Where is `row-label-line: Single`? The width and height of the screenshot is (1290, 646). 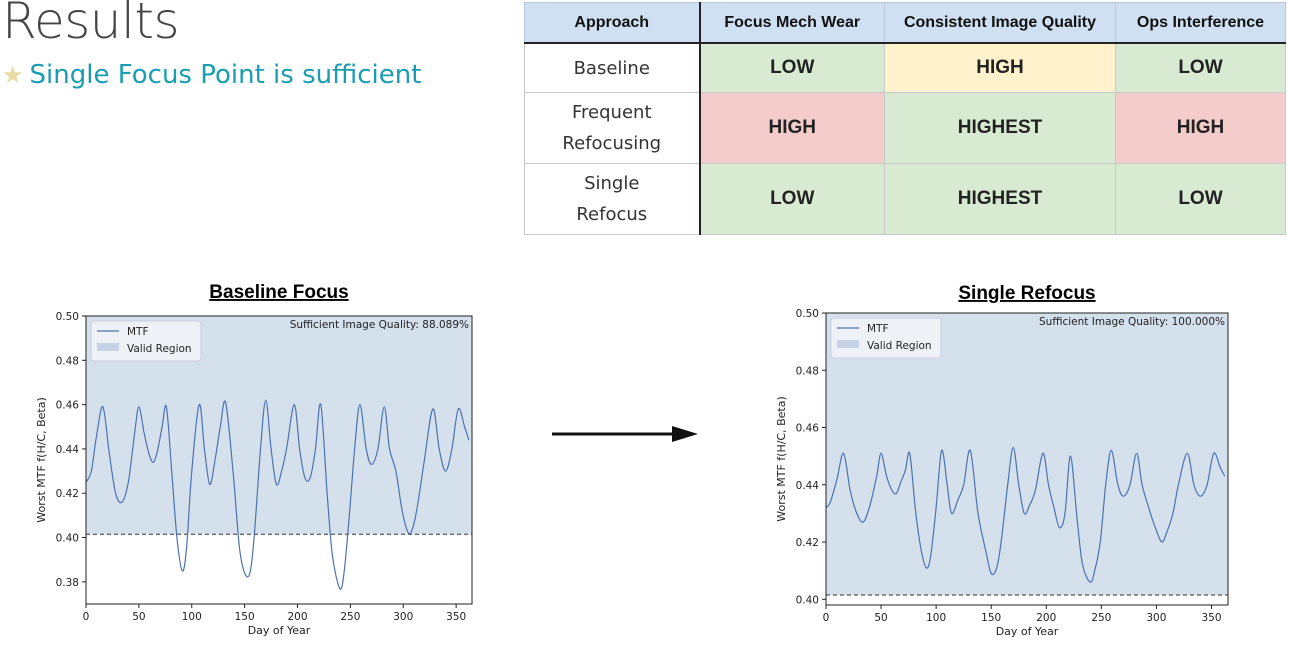
row-label-line: Single is located at coordinates (612, 183).